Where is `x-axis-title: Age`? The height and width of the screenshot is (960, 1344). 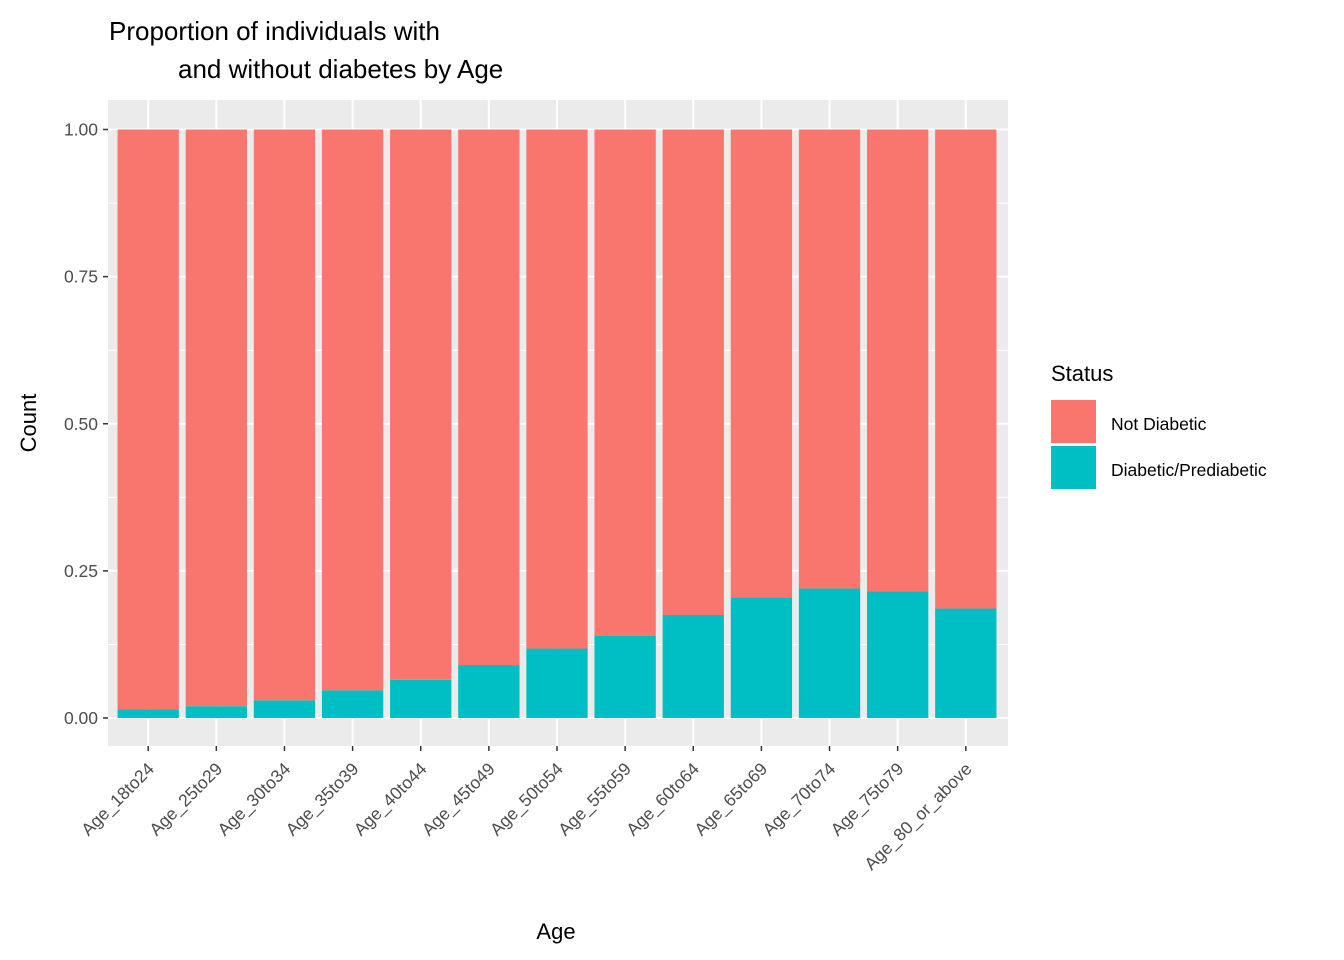 x-axis-title: Age is located at coordinates (555, 931).